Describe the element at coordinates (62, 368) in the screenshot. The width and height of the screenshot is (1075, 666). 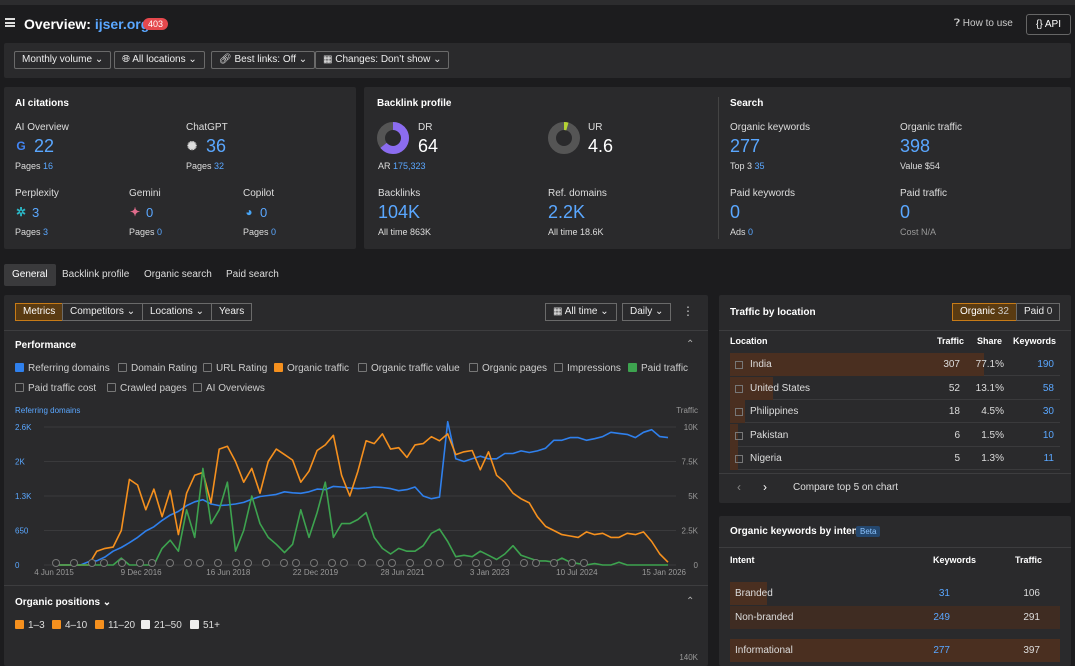
I see `cb-referring-domains: Referring domains` at that location.